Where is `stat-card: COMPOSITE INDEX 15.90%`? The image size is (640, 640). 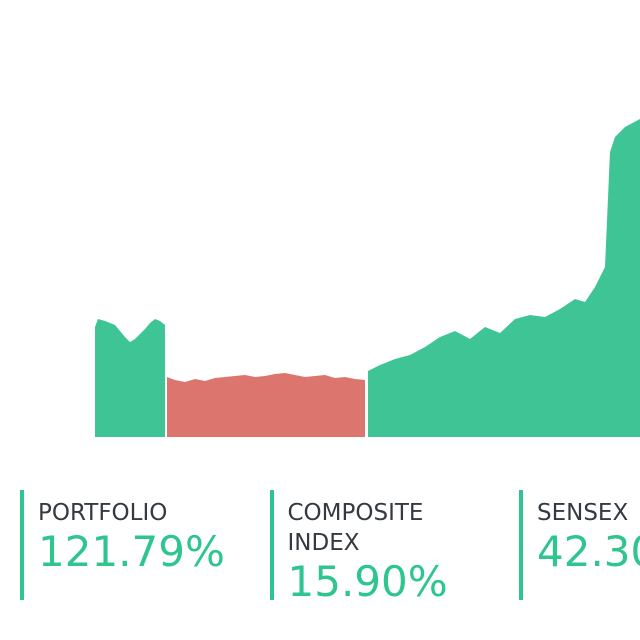 stat-card: COMPOSITE INDEX 15.90% is located at coordinates (384, 548).